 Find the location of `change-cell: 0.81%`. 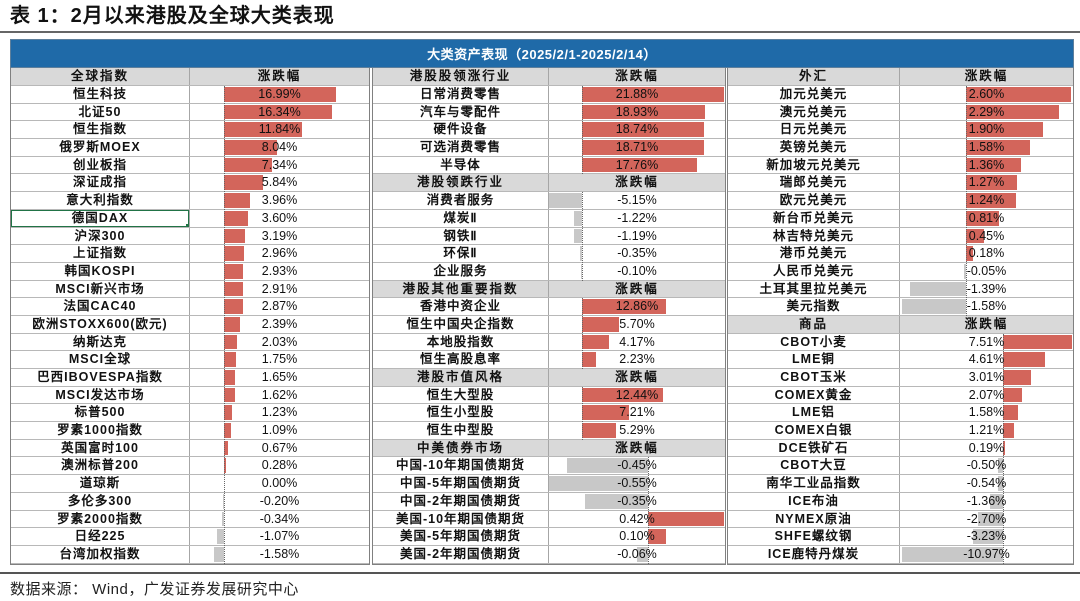

change-cell: 0.81% is located at coordinates (986, 218).